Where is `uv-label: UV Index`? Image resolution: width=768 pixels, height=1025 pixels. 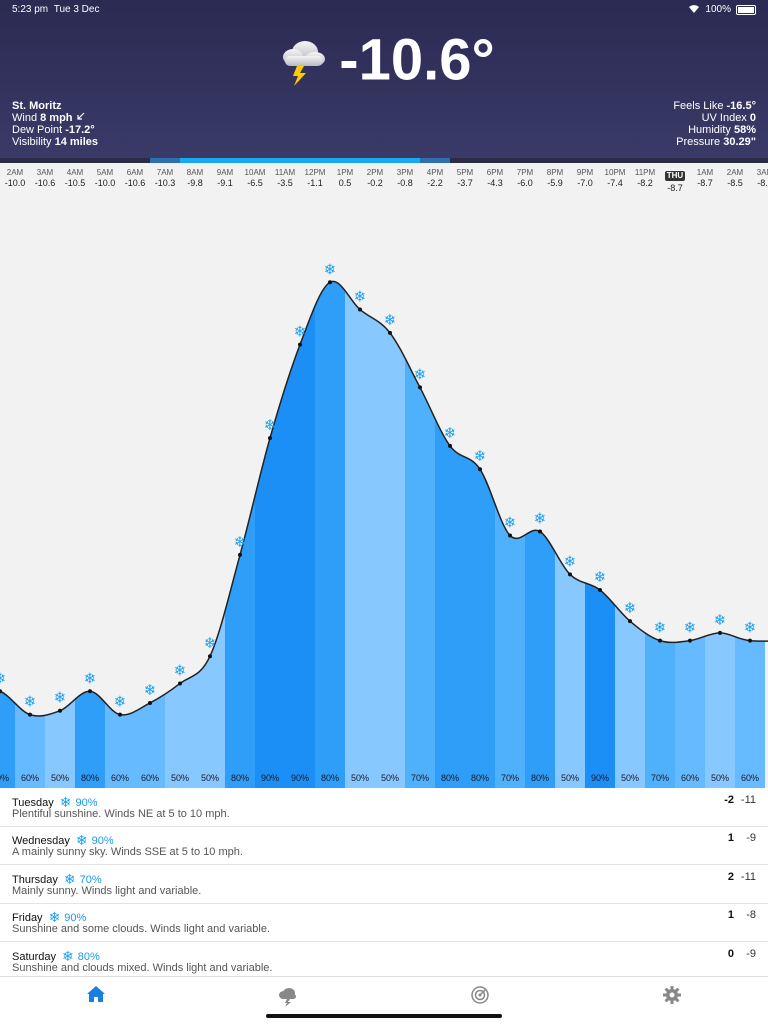 uv-label: UV Index is located at coordinates (724, 118).